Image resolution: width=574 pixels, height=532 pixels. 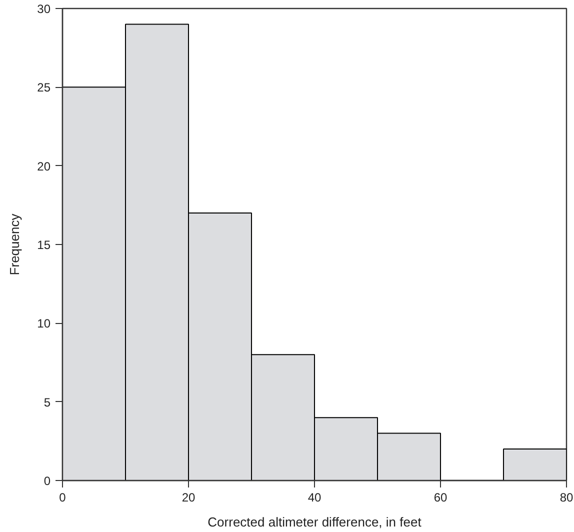 I want to click on x-tick-label: 80, so click(x=567, y=497).